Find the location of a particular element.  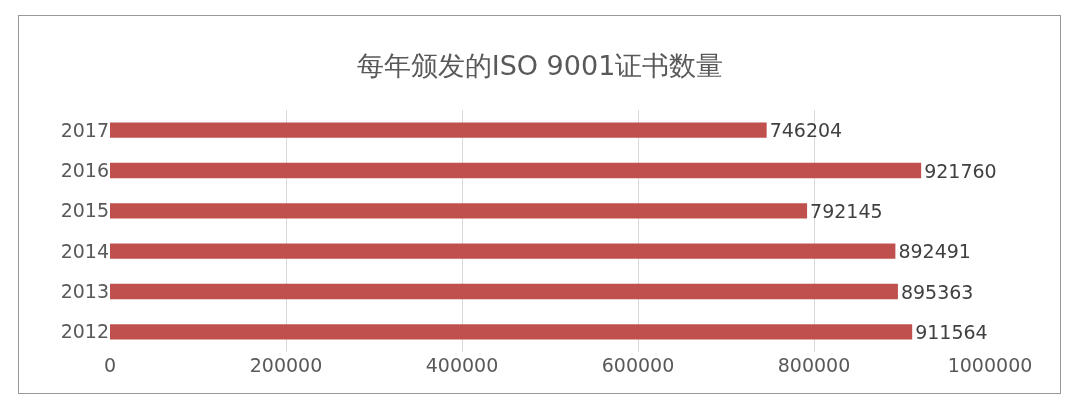

x-tick-label: 1000000 is located at coordinates (990, 365).